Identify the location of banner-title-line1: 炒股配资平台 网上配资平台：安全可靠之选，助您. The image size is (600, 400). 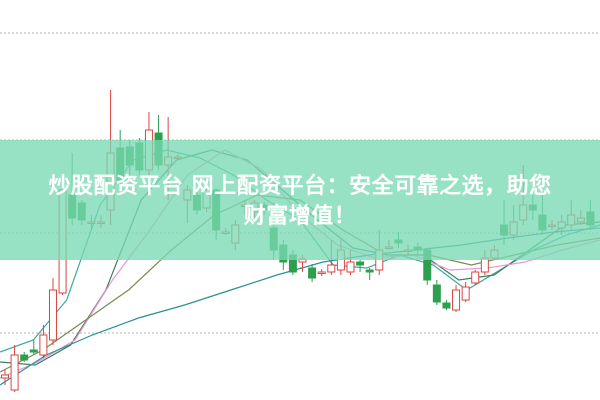
(300, 186).